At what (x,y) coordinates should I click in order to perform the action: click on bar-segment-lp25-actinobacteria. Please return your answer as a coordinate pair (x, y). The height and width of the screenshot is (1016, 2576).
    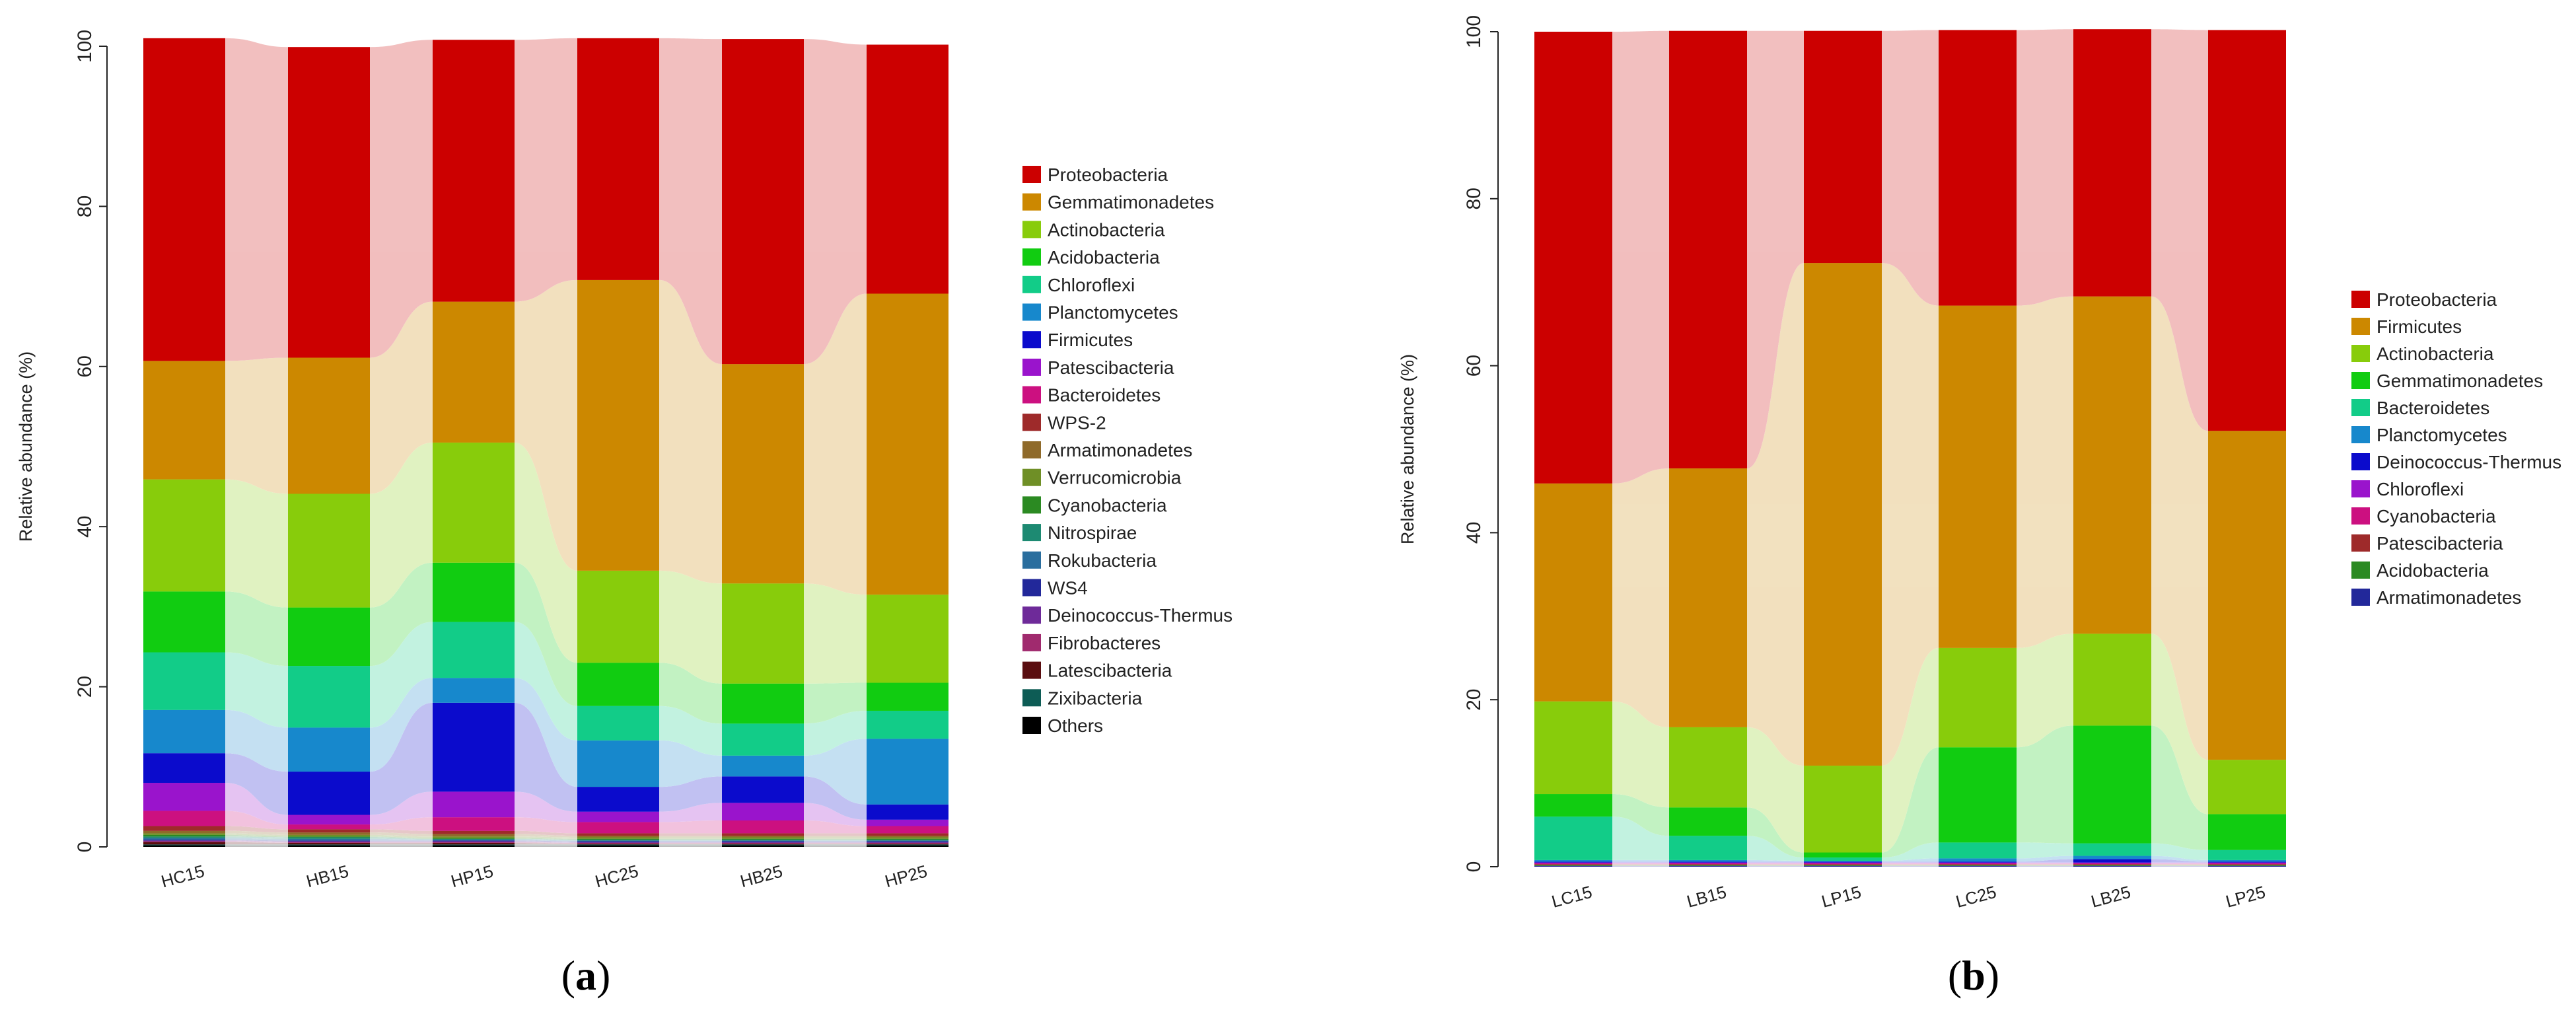
    Looking at the image, I should click on (2247, 787).